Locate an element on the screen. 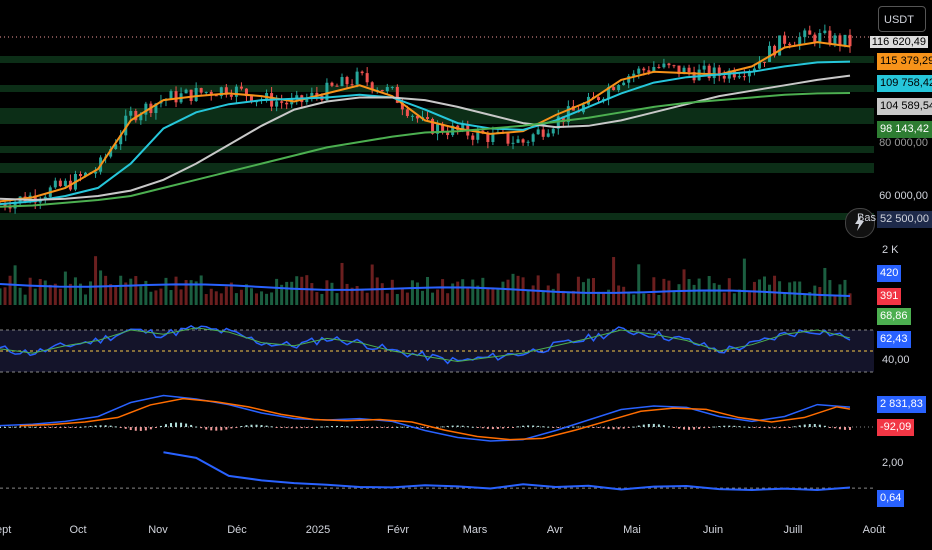  time-tick: Avr is located at coordinates (555, 530).